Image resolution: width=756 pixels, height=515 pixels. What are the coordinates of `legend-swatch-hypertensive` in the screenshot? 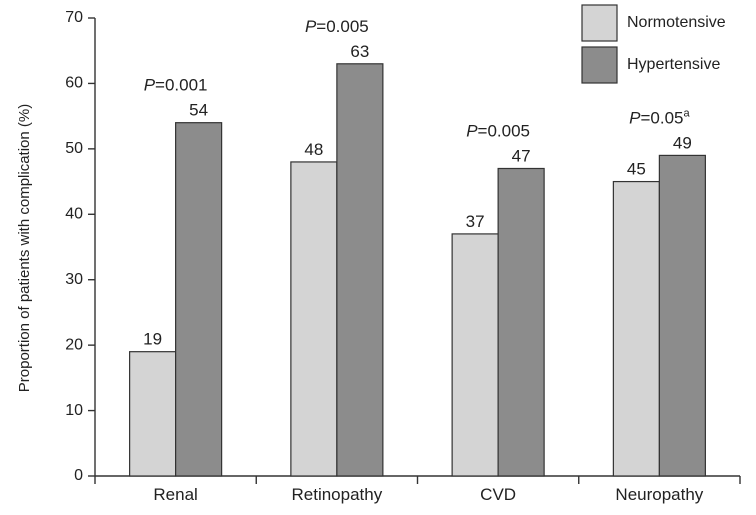 It's located at (599, 65).